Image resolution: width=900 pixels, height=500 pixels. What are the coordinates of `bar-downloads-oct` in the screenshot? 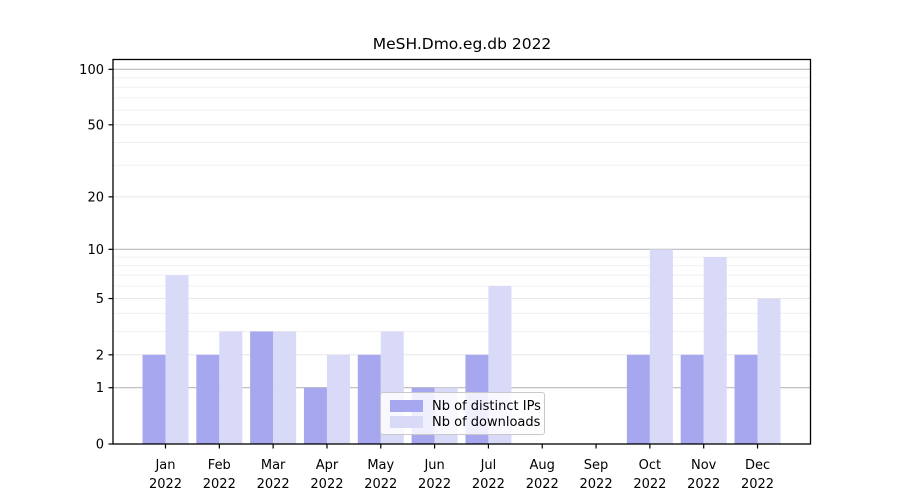 It's located at (661, 346).